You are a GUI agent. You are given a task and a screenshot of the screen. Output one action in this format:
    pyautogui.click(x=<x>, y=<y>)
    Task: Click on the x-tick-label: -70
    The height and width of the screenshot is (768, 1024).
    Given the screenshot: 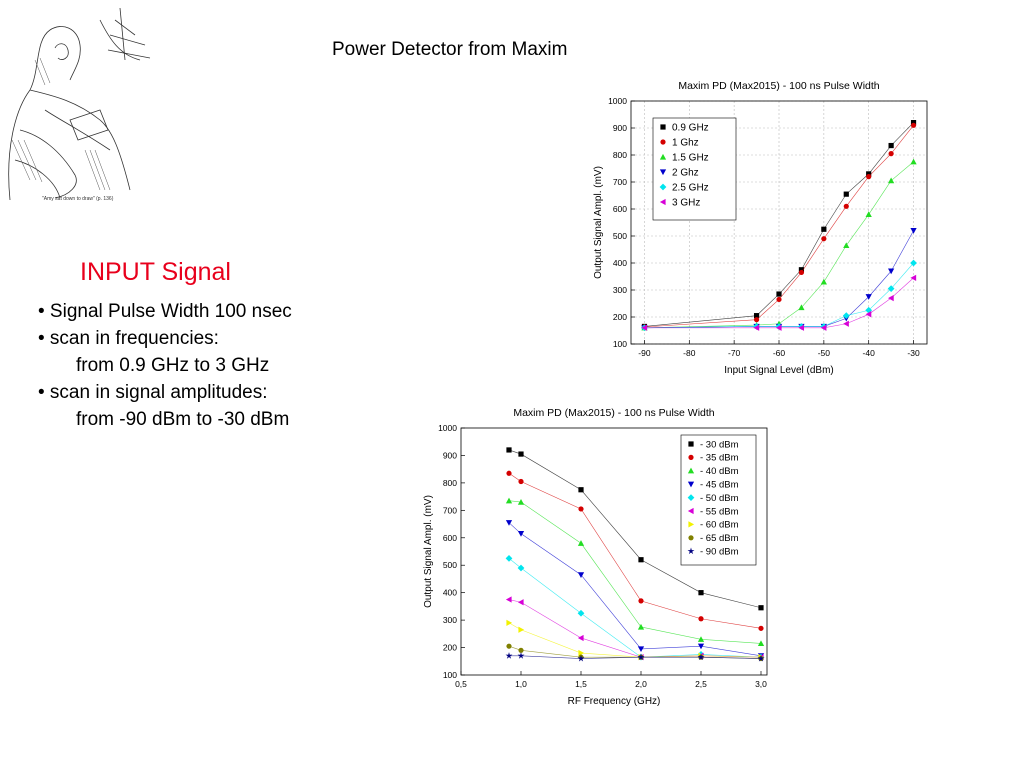 What is the action you would take?
    pyautogui.click(x=734, y=353)
    